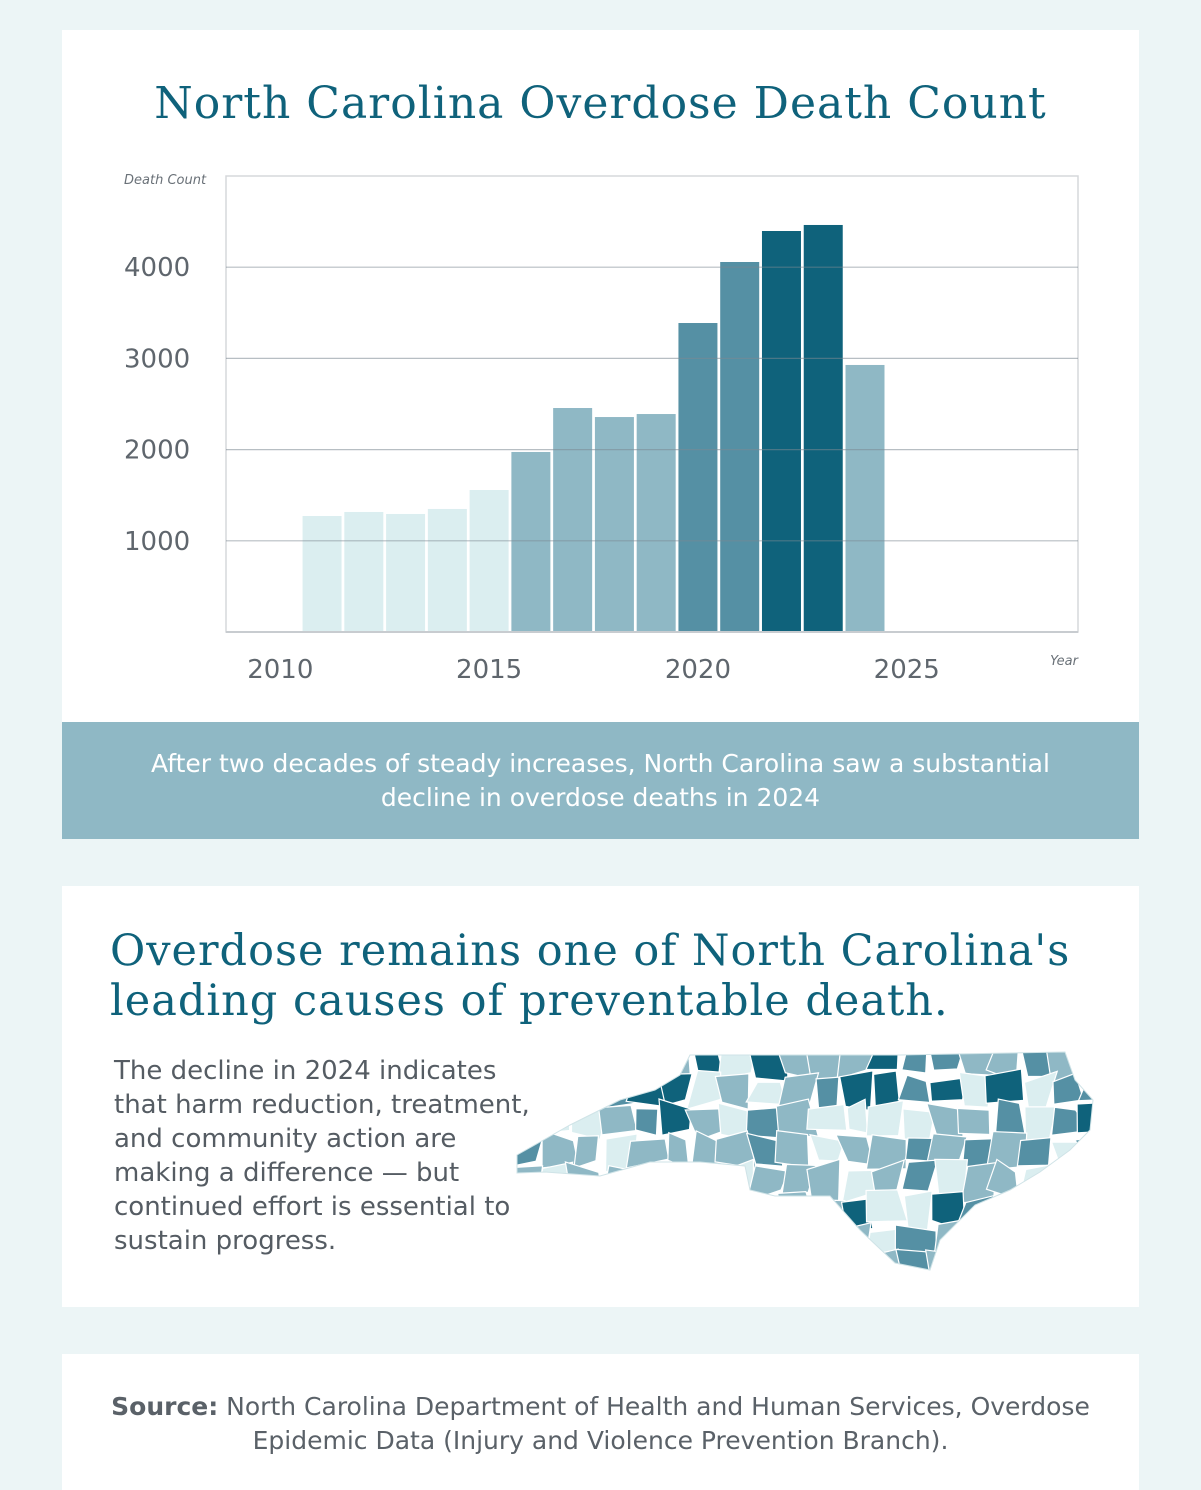 The height and width of the screenshot is (1490, 1201). Describe the element at coordinates (600, 103) in the screenshot. I see `chart-title: North Carolina Overdose Death Count` at that location.